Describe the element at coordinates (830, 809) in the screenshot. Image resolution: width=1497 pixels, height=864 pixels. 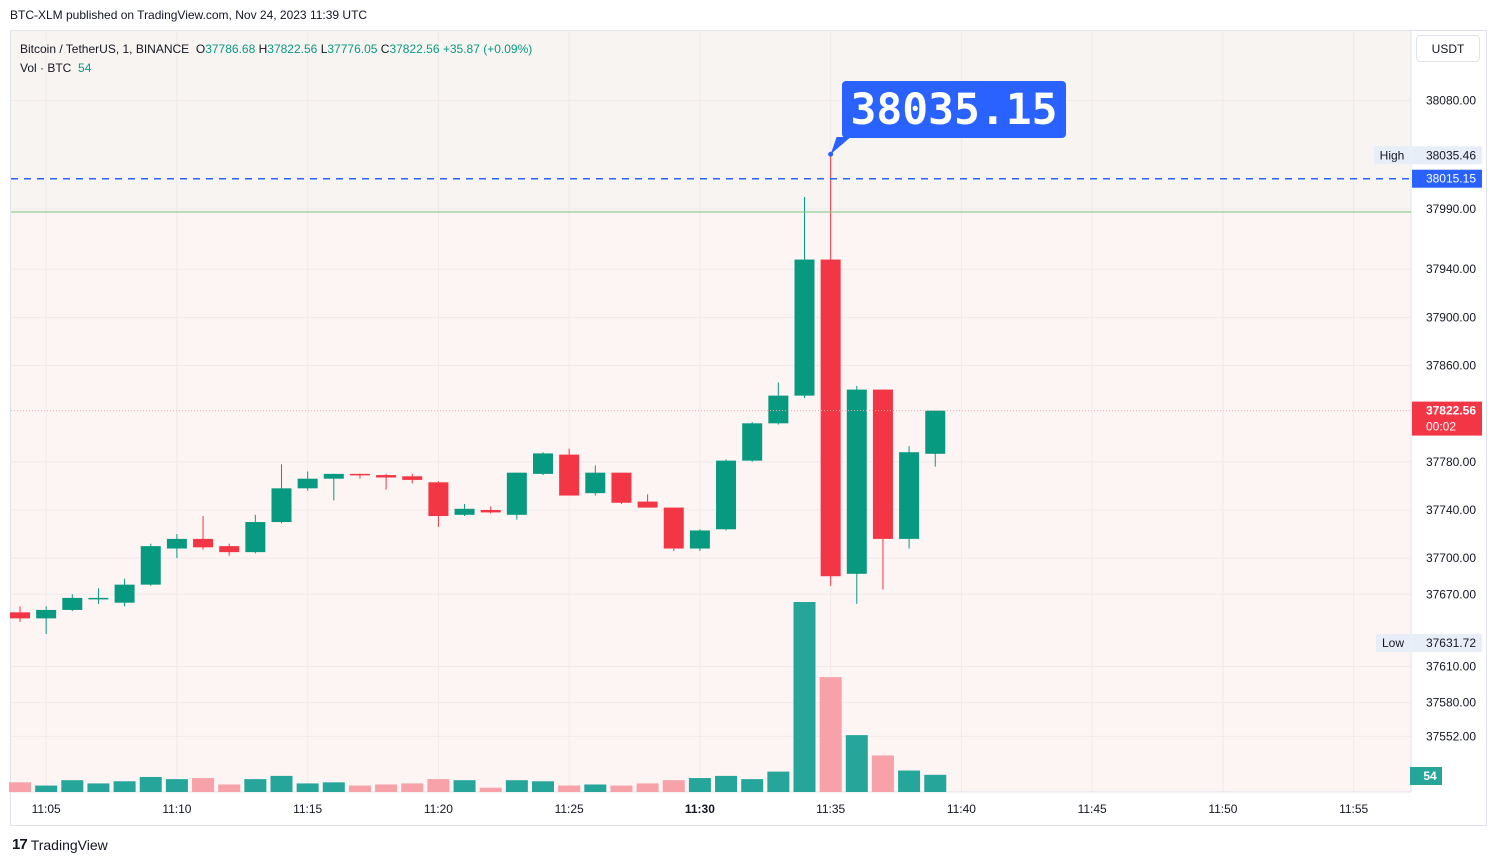
I see `x-tick-label: 11:35` at that location.